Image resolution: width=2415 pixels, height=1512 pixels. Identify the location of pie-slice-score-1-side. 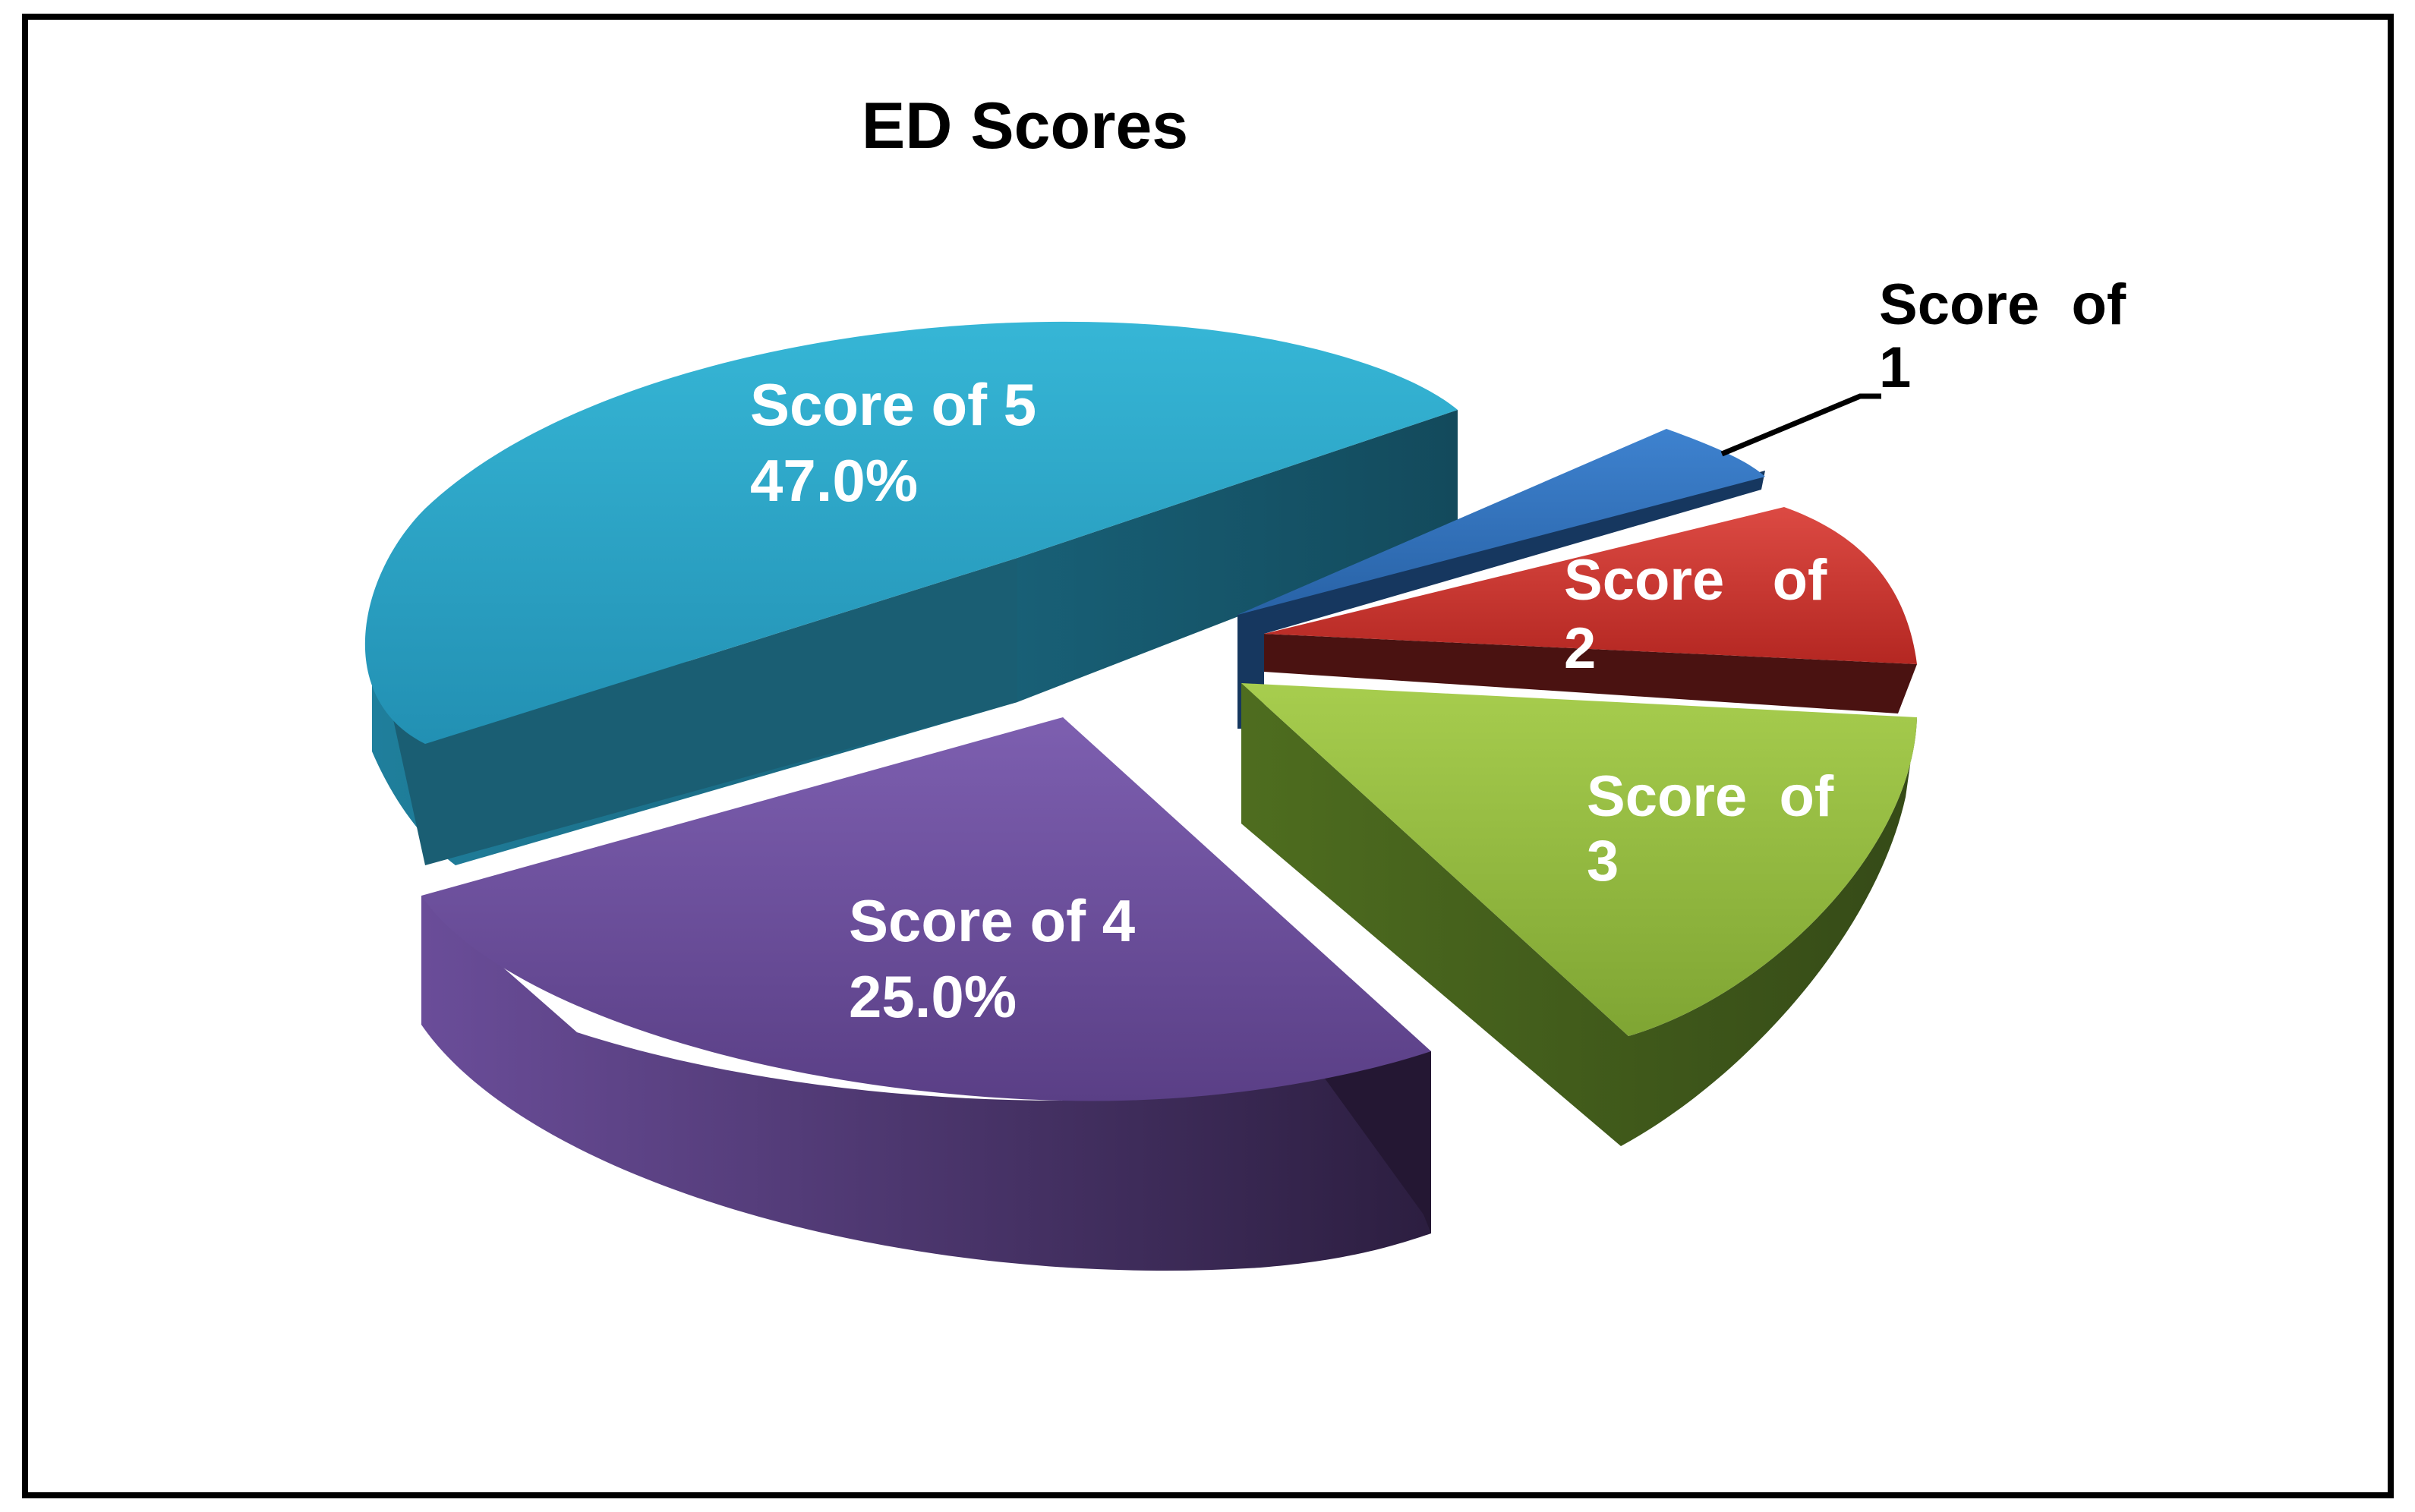
(1501, 600).